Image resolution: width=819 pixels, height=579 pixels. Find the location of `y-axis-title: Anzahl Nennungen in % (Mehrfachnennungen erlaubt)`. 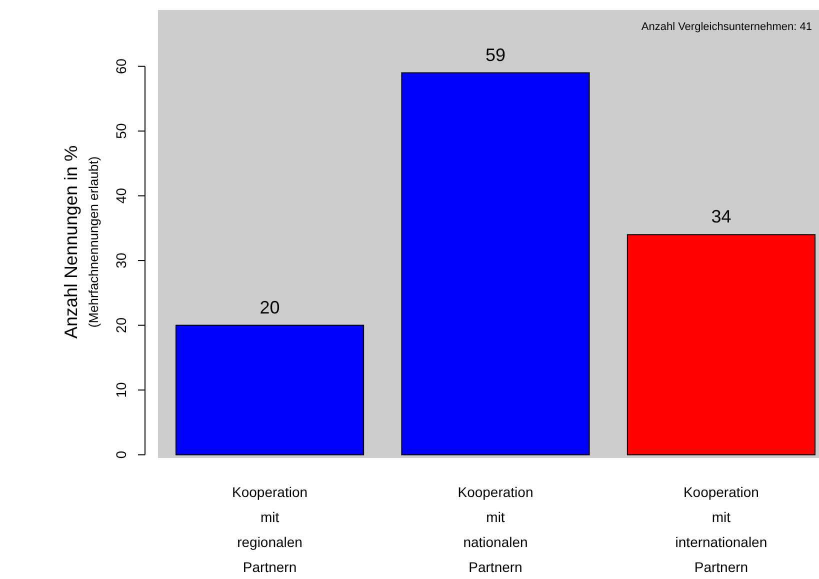

y-axis-title: Anzahl Nennungen in % (Mehrfachnennungen erlaubt) is located at coordinates (81, 242).